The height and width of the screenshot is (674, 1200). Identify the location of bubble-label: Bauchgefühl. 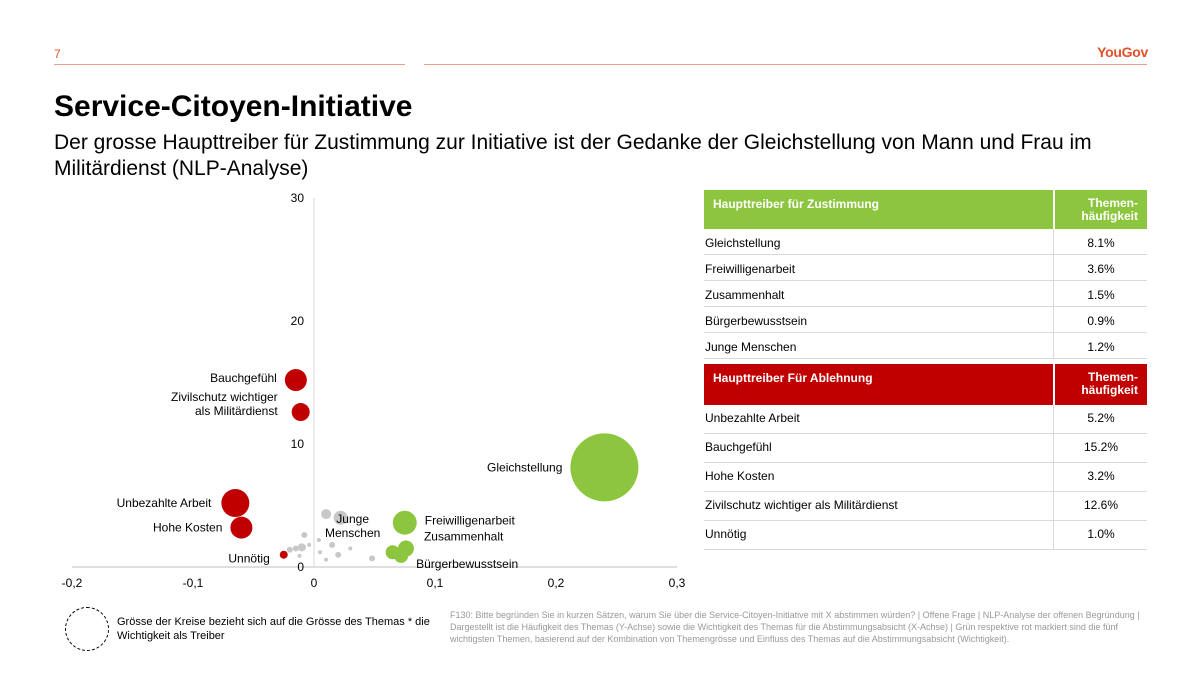
(243, 378).